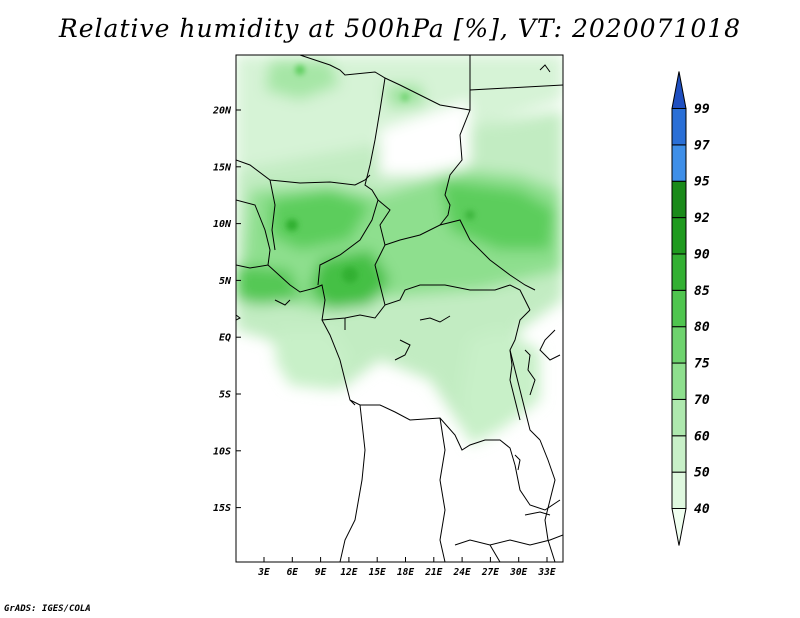 This screenshot has width=800, height=618. What do you see at coordinates (702, 182) in the screenshot?
I see `colorbar-label: 95` at bounding box center [702, 182].